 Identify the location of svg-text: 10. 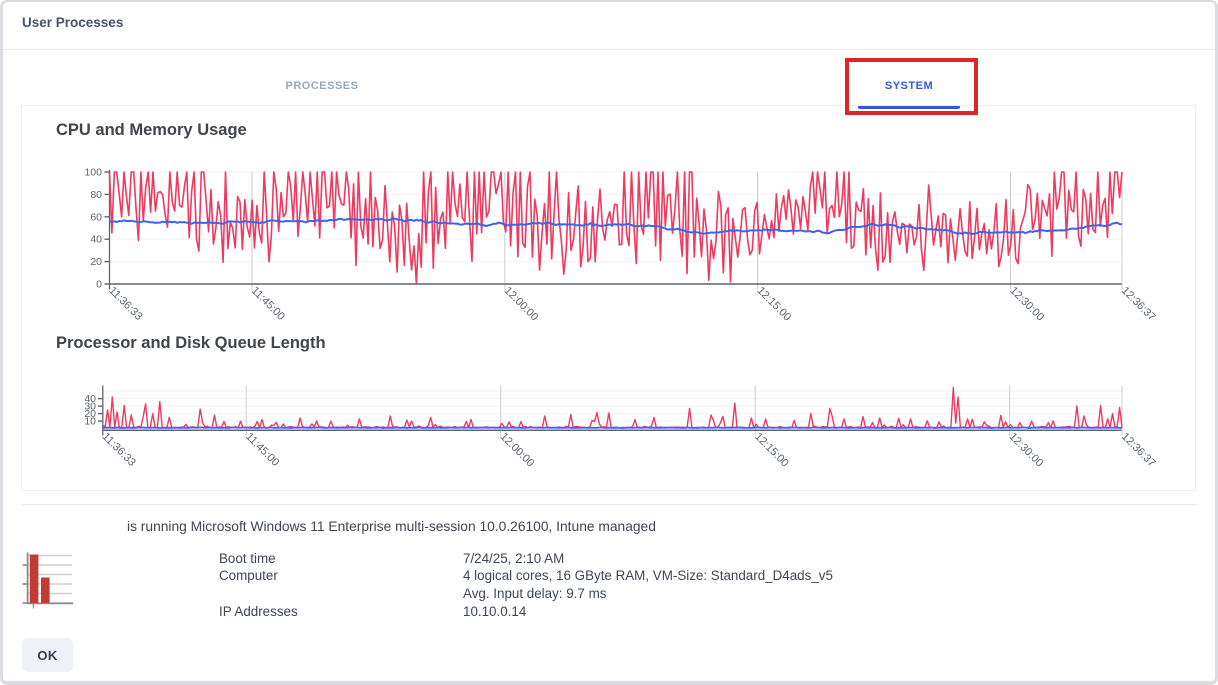
(90, 422).